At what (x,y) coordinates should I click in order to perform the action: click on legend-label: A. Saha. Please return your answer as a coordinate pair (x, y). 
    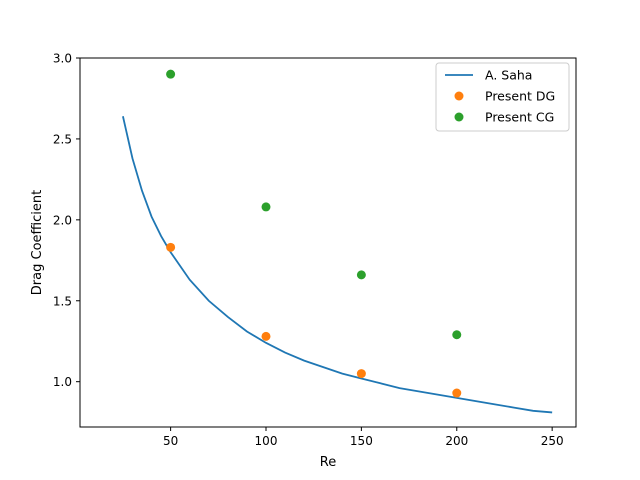
    Looking at the image, I should click on (508, 75).